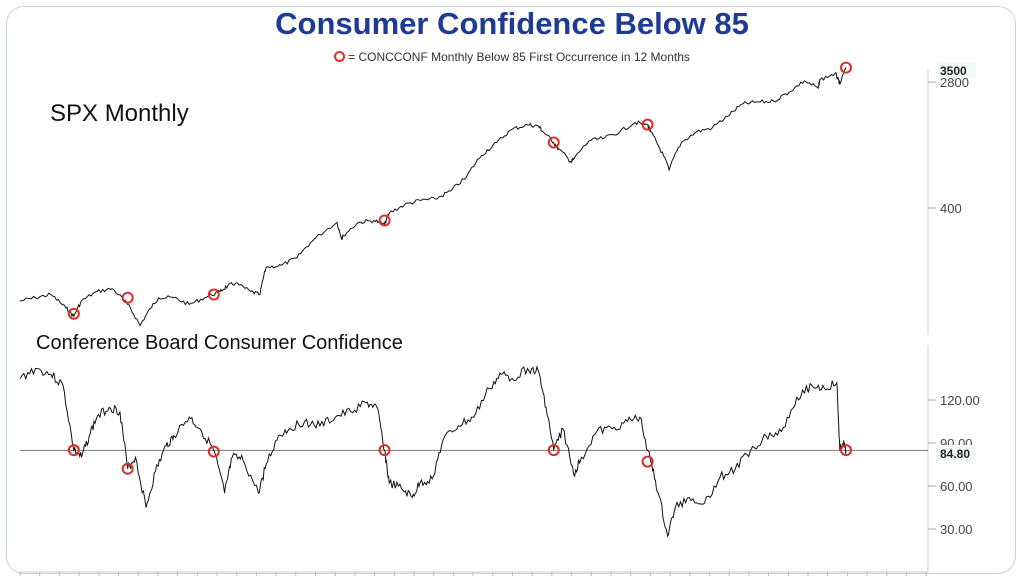 This screenshot has width=1024, height=582. I want to click on confidence-panel-label: Conference Board Consumer Confidence, so click(219, 343).